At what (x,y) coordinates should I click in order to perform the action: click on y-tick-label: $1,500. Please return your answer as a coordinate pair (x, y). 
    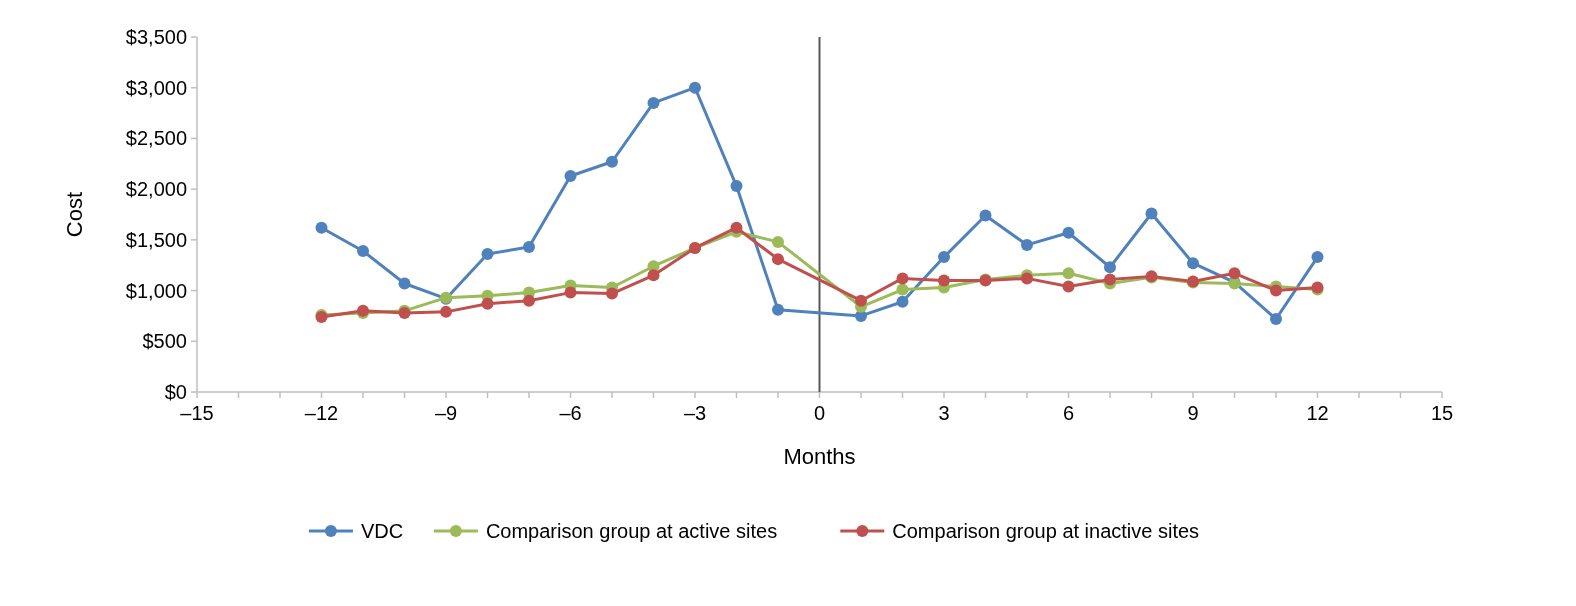
    Looking at the image, I should click on (156, 239).